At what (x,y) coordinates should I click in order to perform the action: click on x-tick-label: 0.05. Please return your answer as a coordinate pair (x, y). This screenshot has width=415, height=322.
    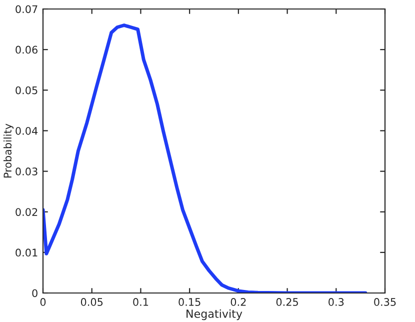
    Looking at the image, I should click on (91, 302).